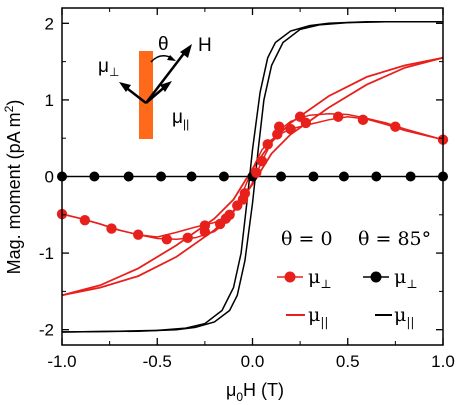 Image resolution: width=471 pixels, height=405 pixels. Describe the element at coordinates (46, 330) in the screenshot. I see `y-tick-label-0: -2` at that location.